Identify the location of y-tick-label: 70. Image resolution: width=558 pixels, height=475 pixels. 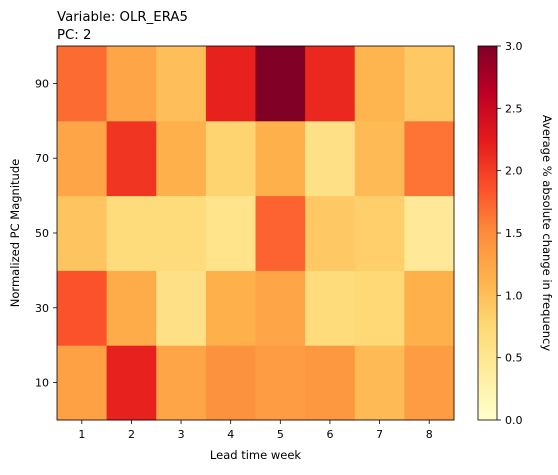
(42, 158).